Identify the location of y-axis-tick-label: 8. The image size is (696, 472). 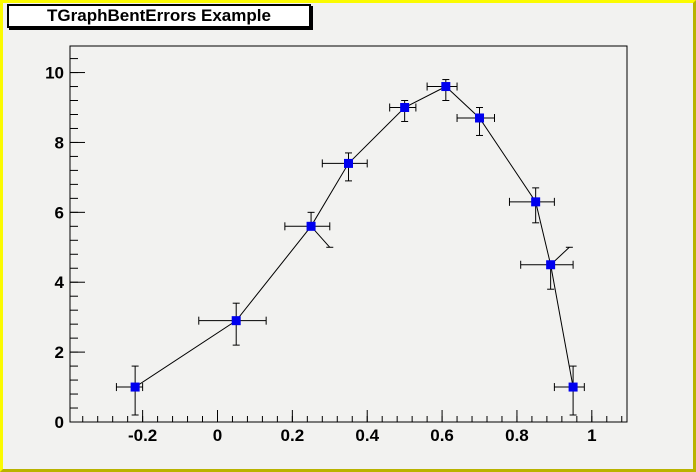
(59, 142).